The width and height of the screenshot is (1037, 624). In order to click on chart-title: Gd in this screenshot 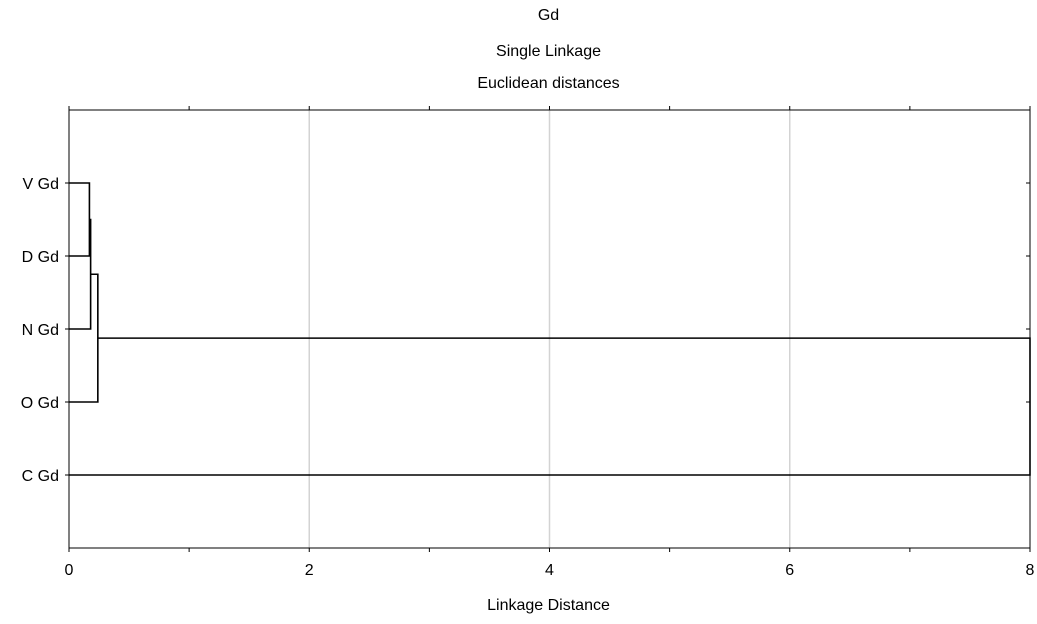, I will do `click(548, 15)`.